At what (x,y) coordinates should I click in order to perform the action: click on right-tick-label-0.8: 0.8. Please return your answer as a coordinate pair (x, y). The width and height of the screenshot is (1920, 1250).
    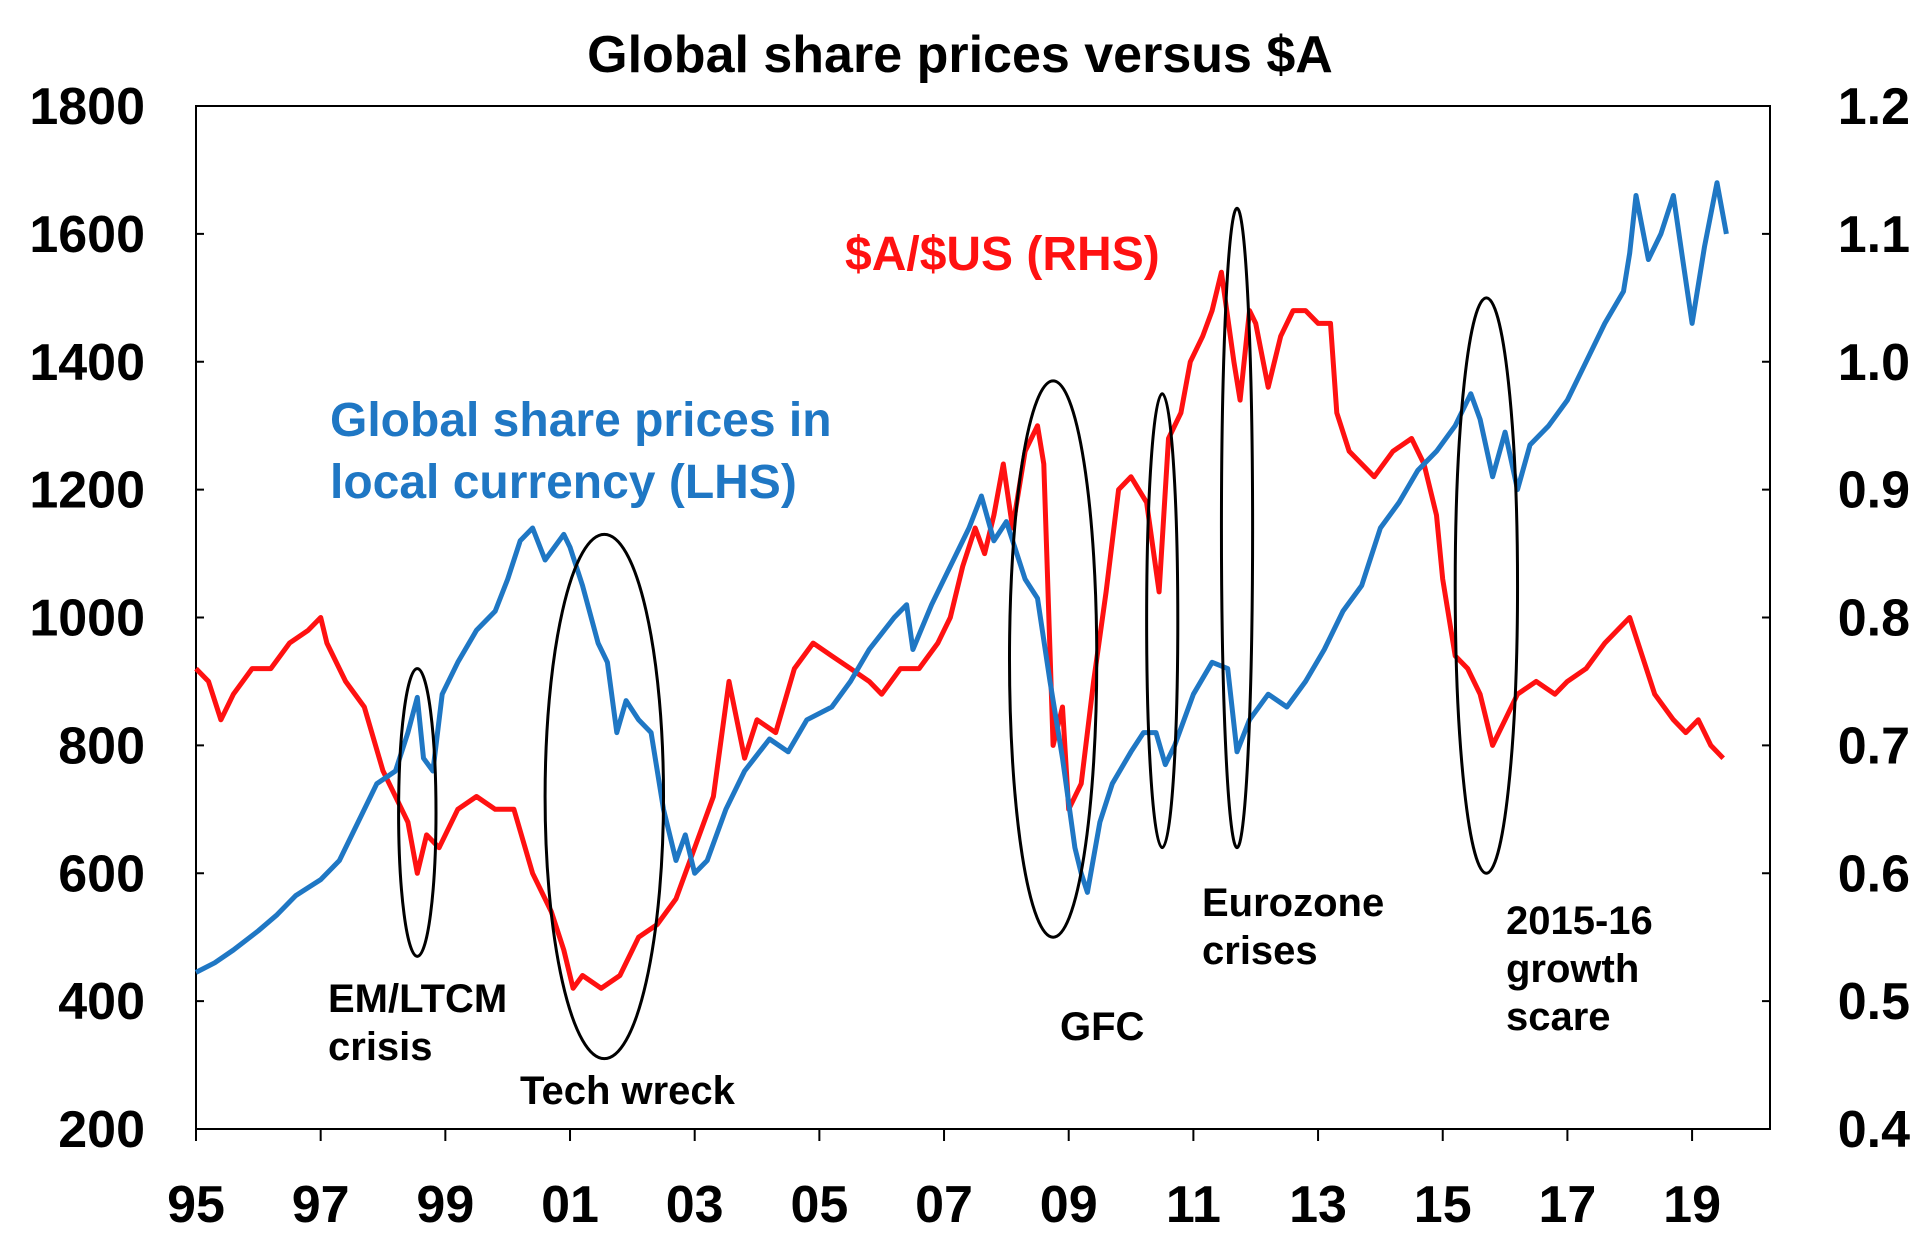
    Looking at the image, I should click on (1874, 619).